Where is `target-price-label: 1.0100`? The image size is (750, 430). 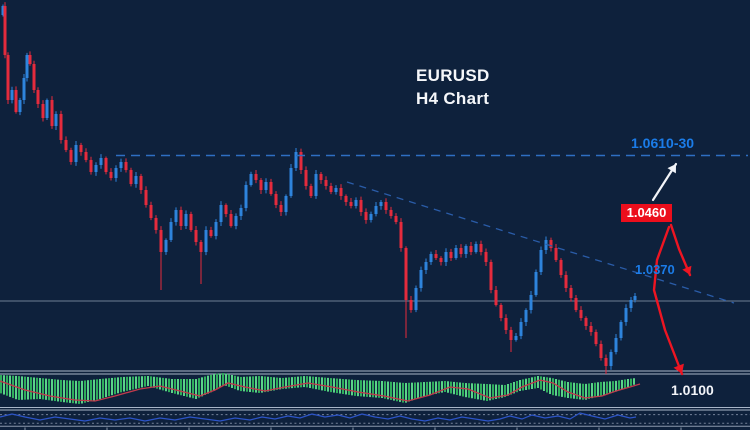
target-price-label: 1.0100 is located at coordinates (692, 390).